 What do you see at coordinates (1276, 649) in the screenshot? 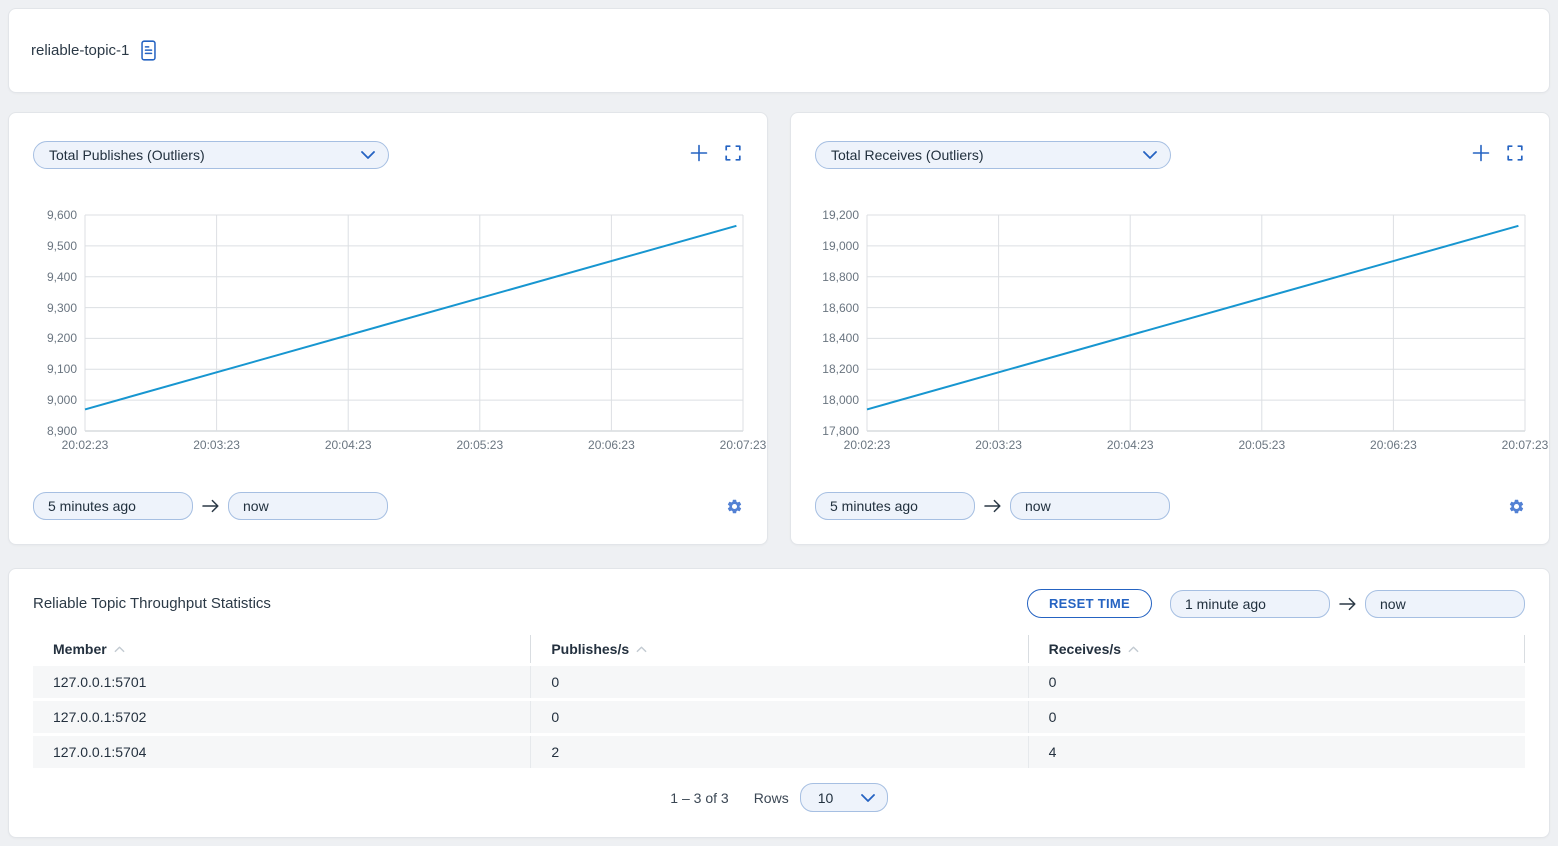
I see `column-header-receives: Receives/s` at bounding box center [1276, 649].